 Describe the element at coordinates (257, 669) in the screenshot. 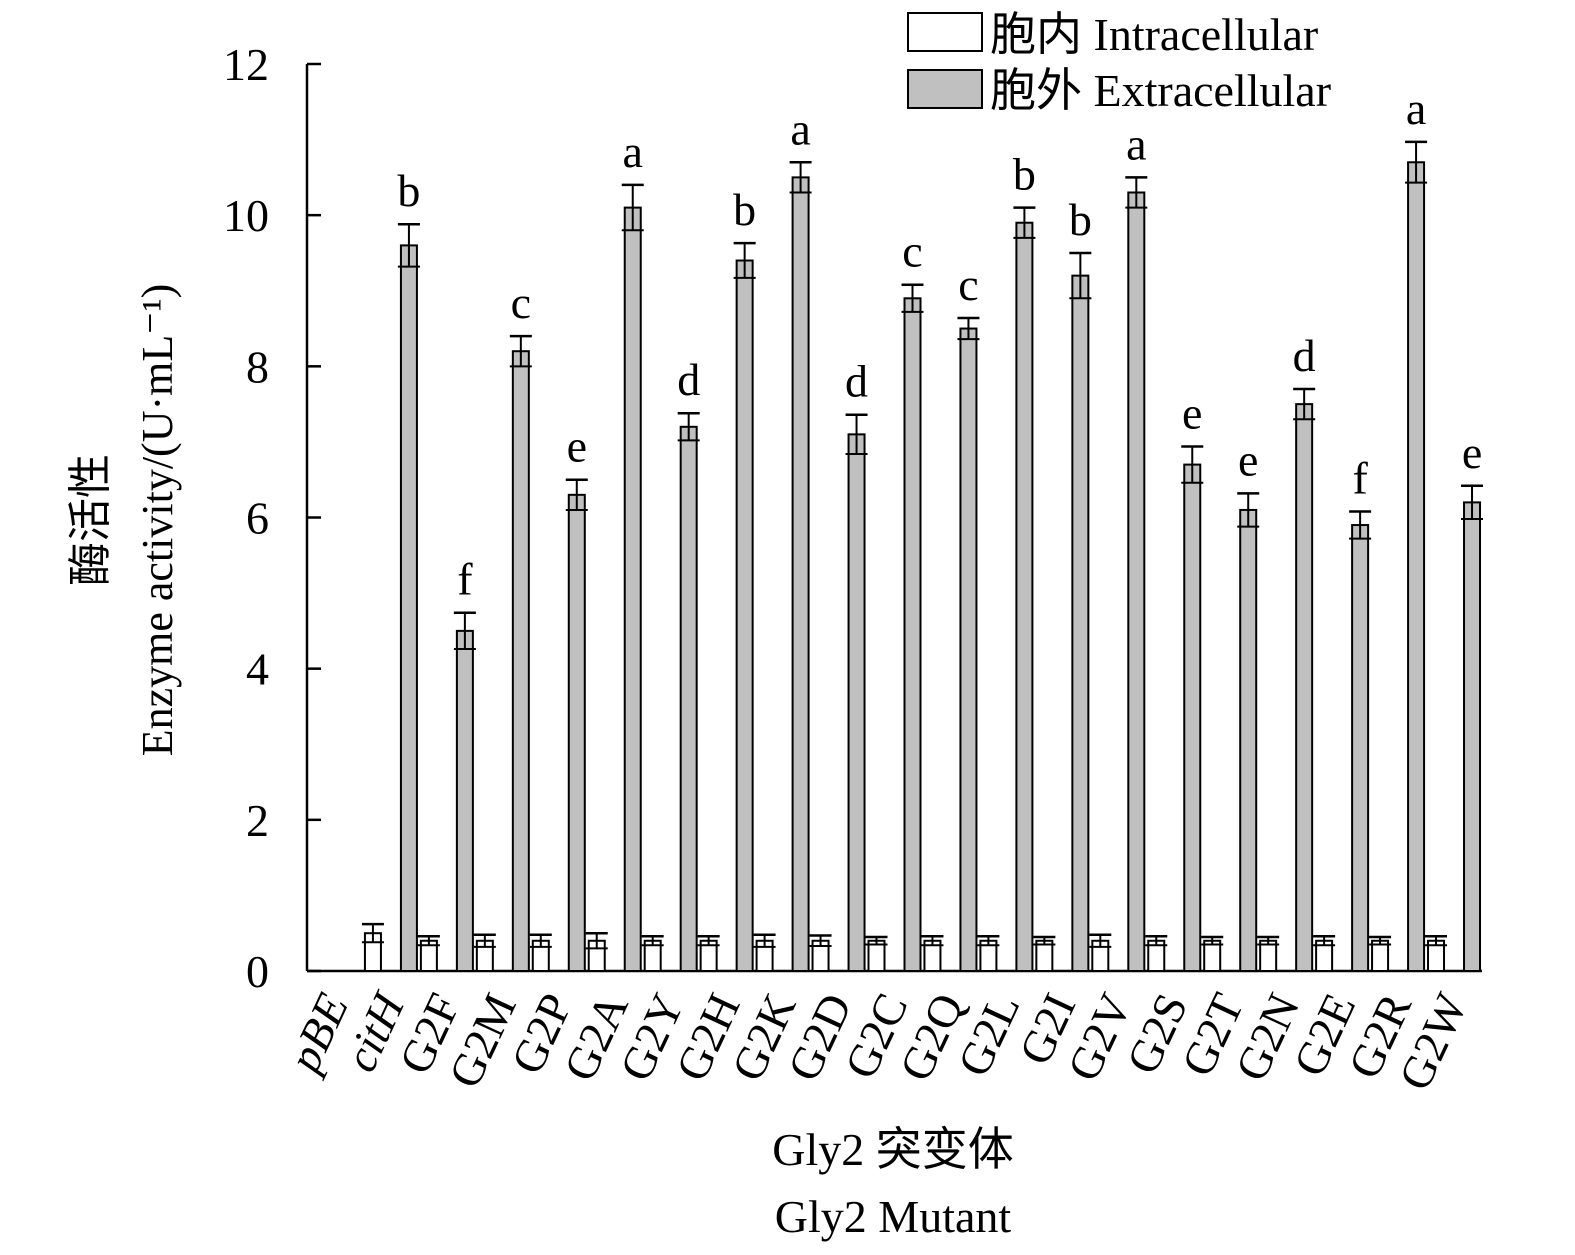

I see `y-tick-label: 4` at that location.